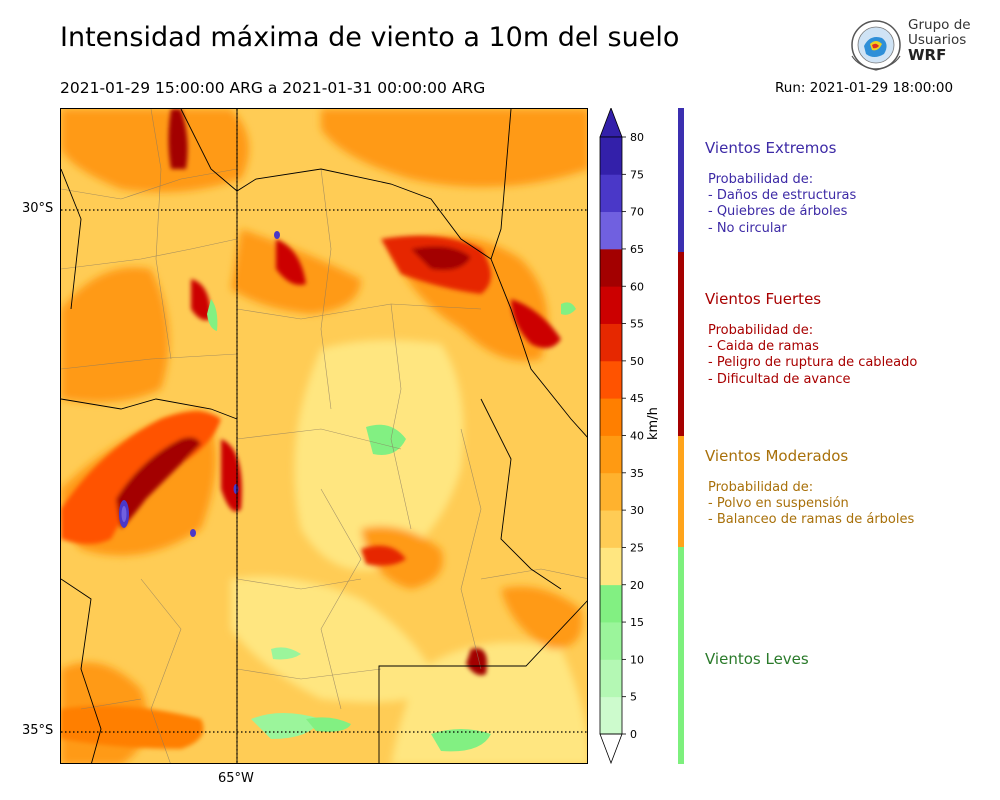 This screenshot has width=1000, height=800. I want to click on logo-line-1: Grupo de, so click(939, 25).